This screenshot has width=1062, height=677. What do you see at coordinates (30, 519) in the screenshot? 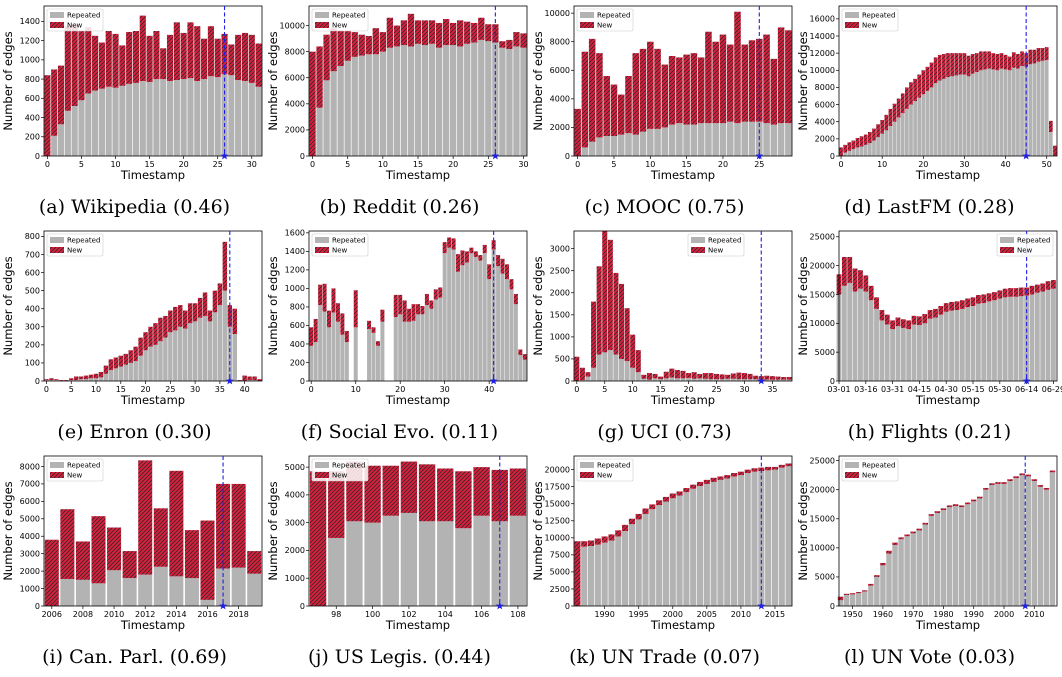
I see `y-tick-label: 5000` at bounding box center [30, 519].